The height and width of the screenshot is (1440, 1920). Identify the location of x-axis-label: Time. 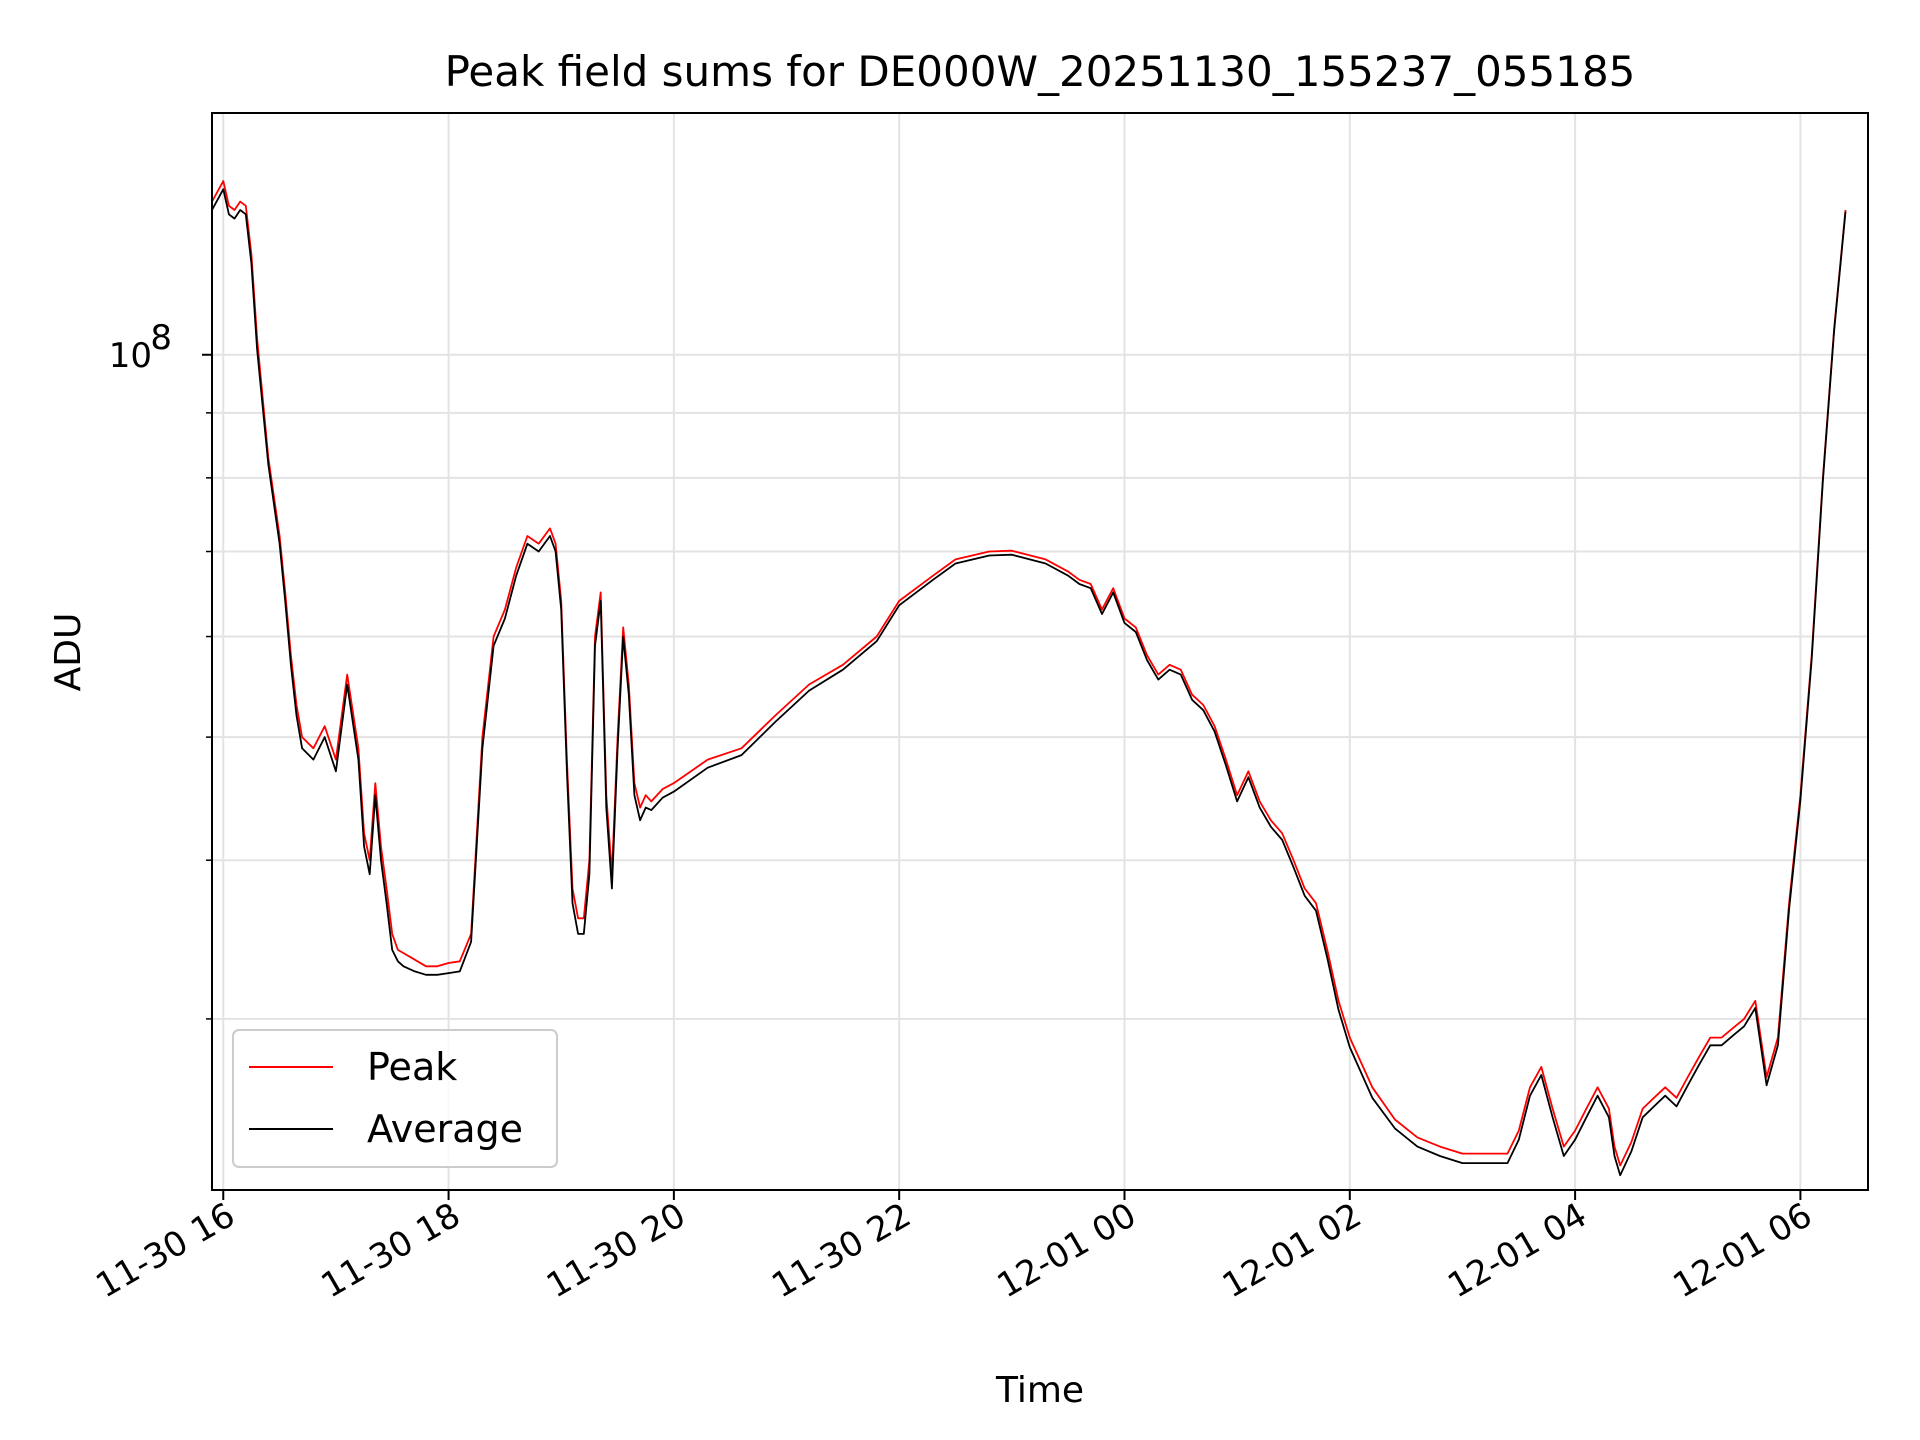
(1039, 1390).